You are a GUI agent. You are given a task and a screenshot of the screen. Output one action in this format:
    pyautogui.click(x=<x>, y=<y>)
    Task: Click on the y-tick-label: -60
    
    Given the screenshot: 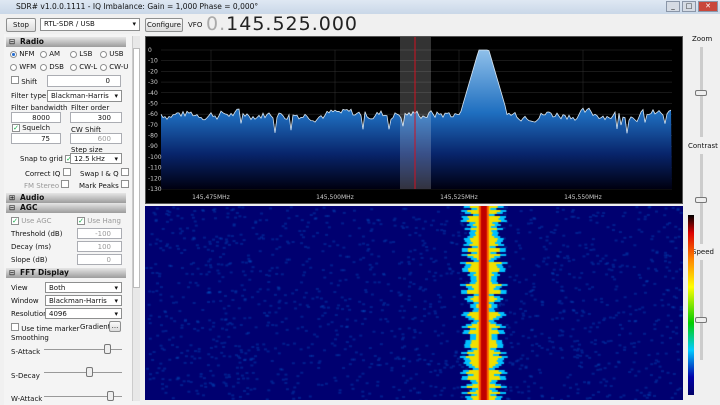 What is the action you would take?
    pyautogui.click(x=153, y=114)
    